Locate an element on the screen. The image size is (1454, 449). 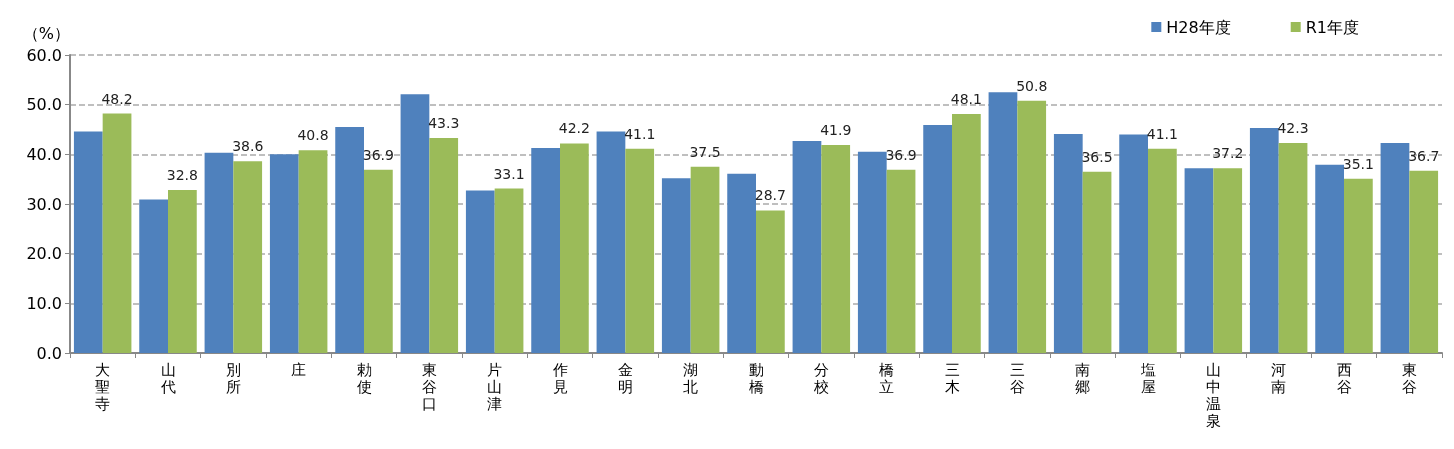
x-tick-label: 南郷 is located at coordinates (1083, 378).